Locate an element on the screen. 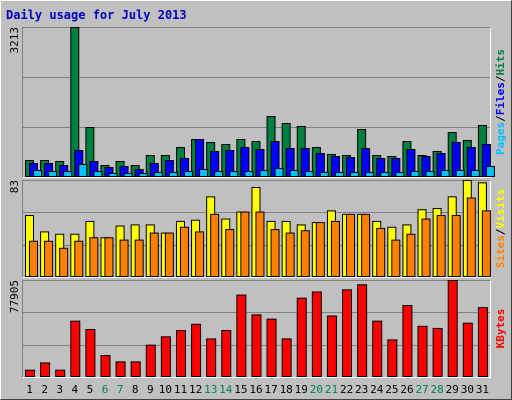 The width and height of the screenshot is (512, 400). x-tick-label: 2 is located at coordinates (44, 389).